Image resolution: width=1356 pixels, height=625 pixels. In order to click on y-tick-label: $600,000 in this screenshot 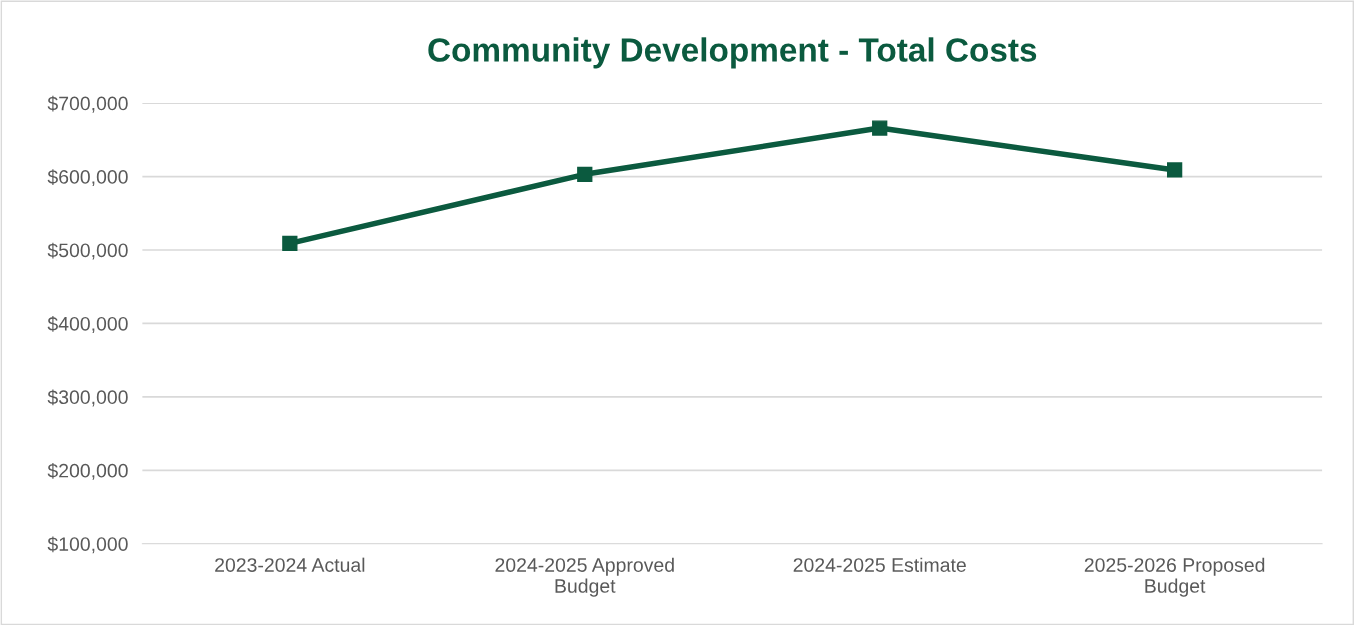, I will do `click(87, 178)`.